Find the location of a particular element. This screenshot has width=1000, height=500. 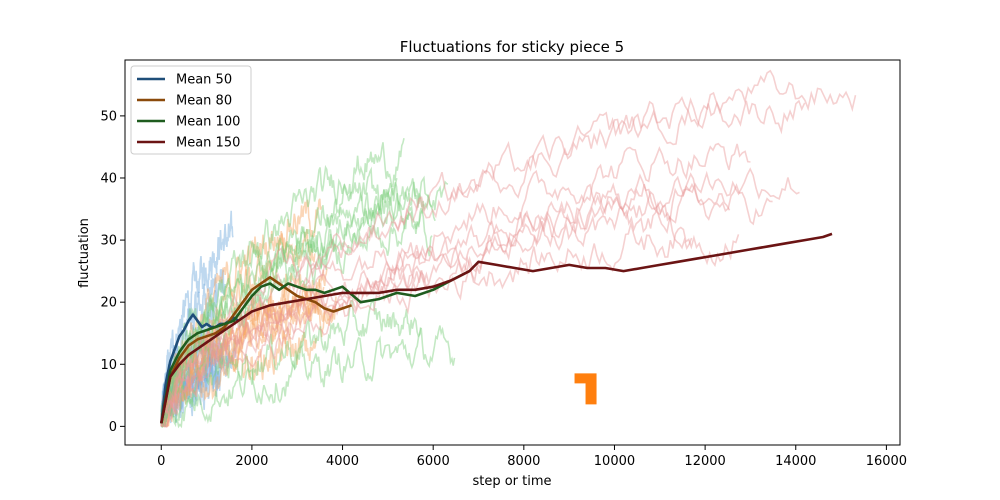

x-tick-label: 12000 is located at coordinates (704, 461).